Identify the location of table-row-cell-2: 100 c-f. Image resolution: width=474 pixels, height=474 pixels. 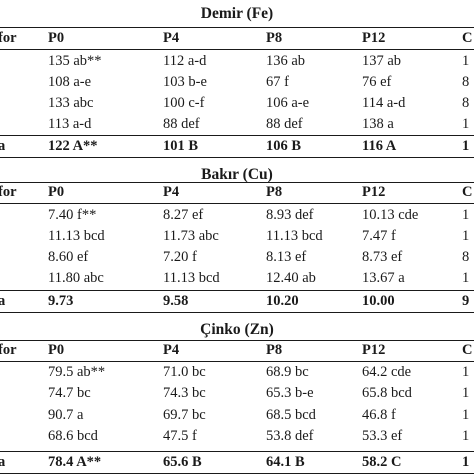
(184, 103).